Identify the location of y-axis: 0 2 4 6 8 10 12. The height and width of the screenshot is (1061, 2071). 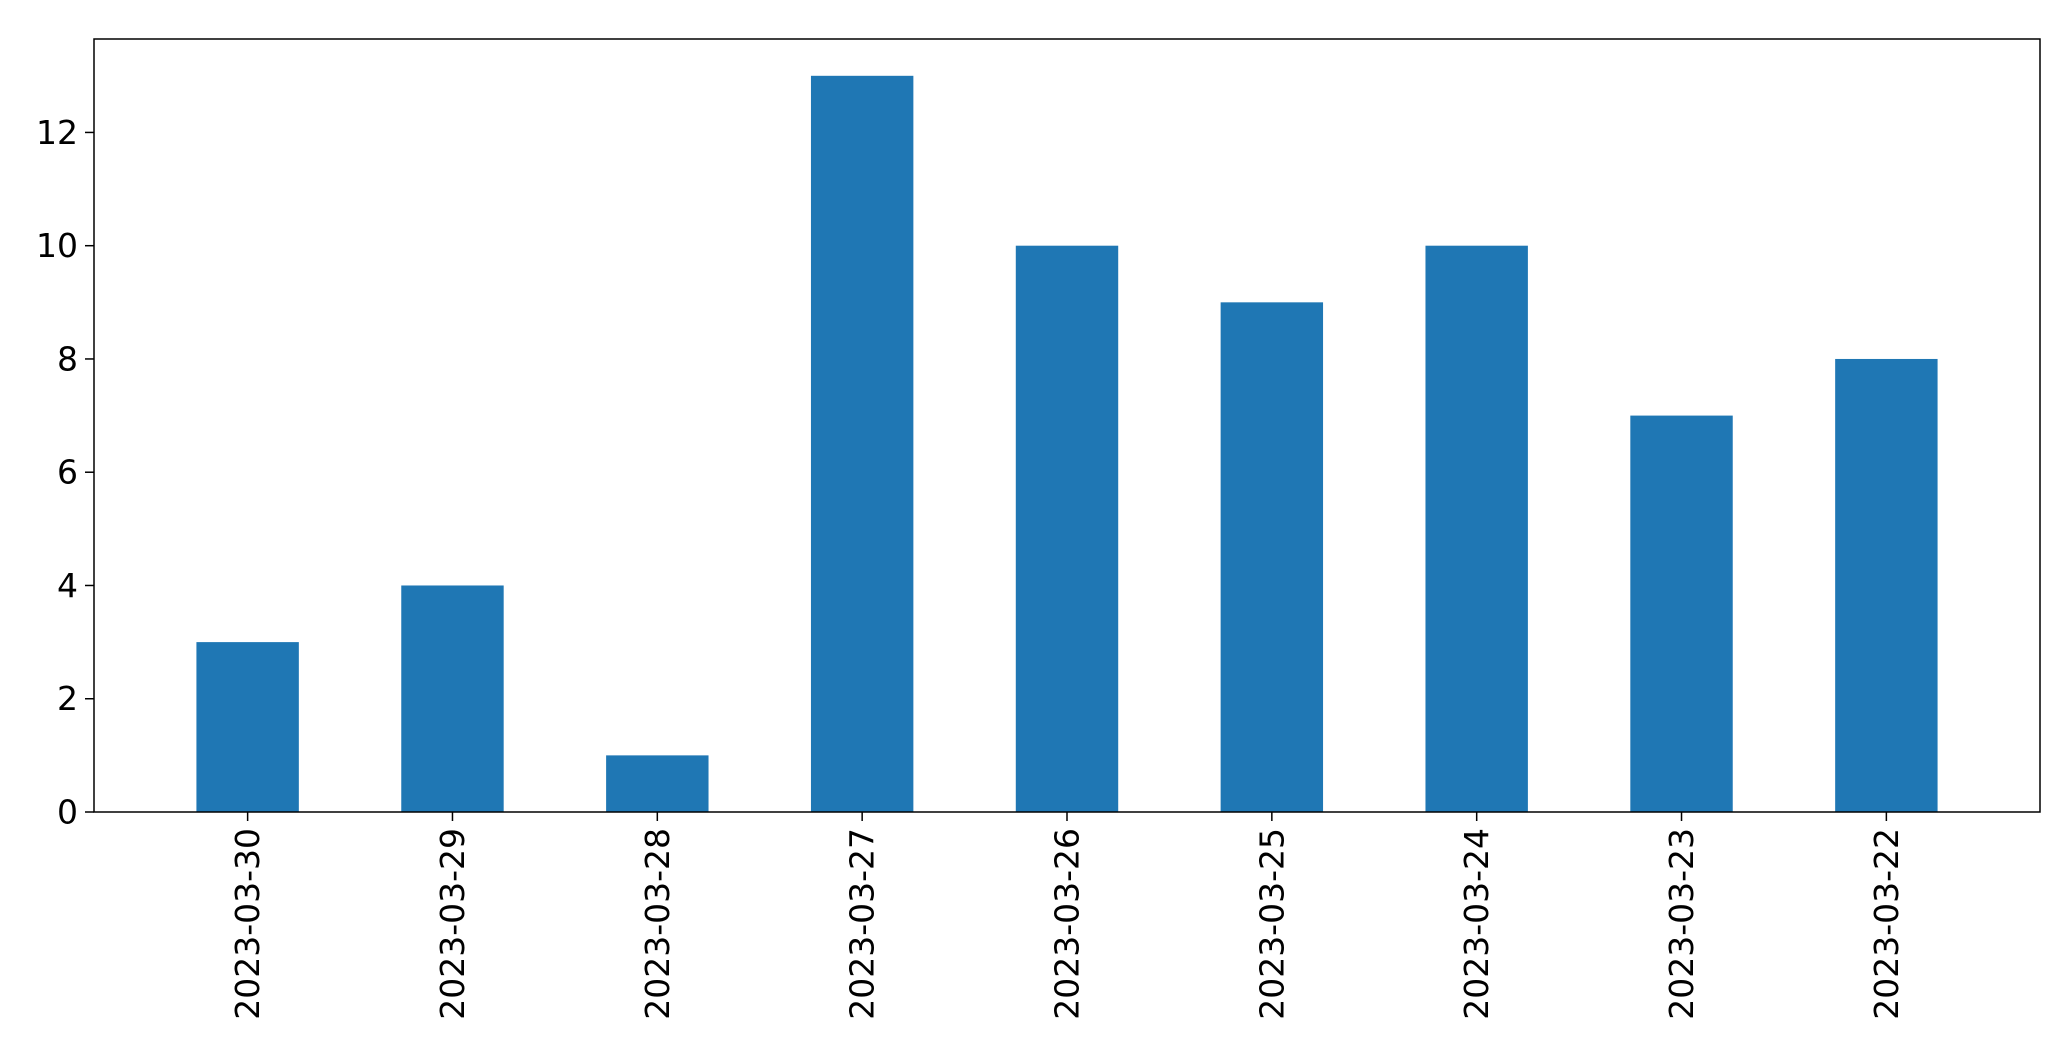
(65, 472).